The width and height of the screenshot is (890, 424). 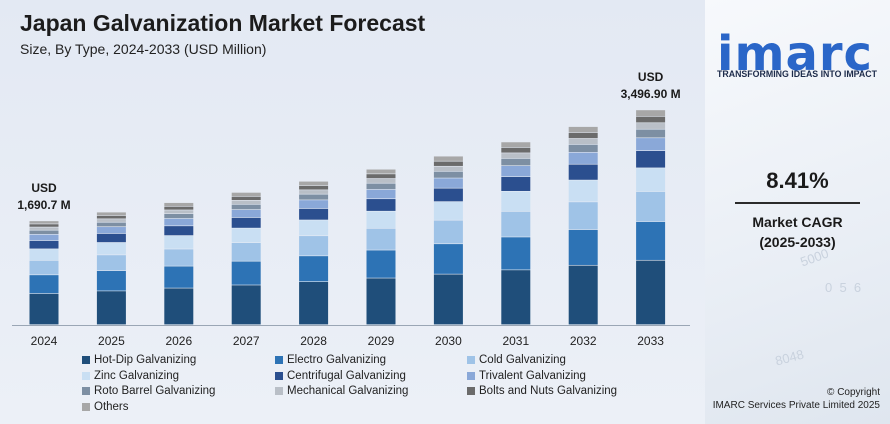 I want to click on legend-item: Hot-Dip Galvanizing, so click(x=139, y=360).